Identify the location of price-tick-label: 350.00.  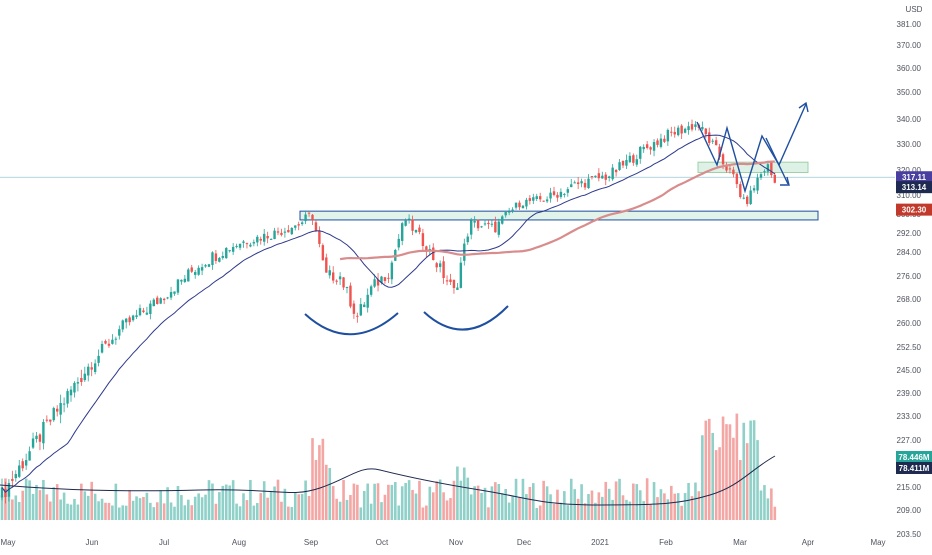
(909, 92).